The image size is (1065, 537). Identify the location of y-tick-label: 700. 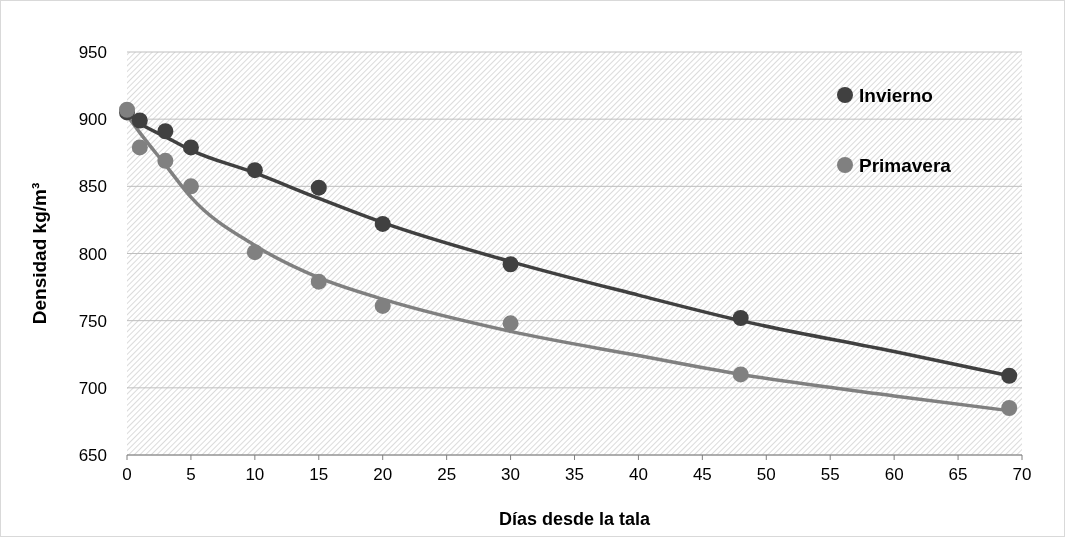
(92, 388).